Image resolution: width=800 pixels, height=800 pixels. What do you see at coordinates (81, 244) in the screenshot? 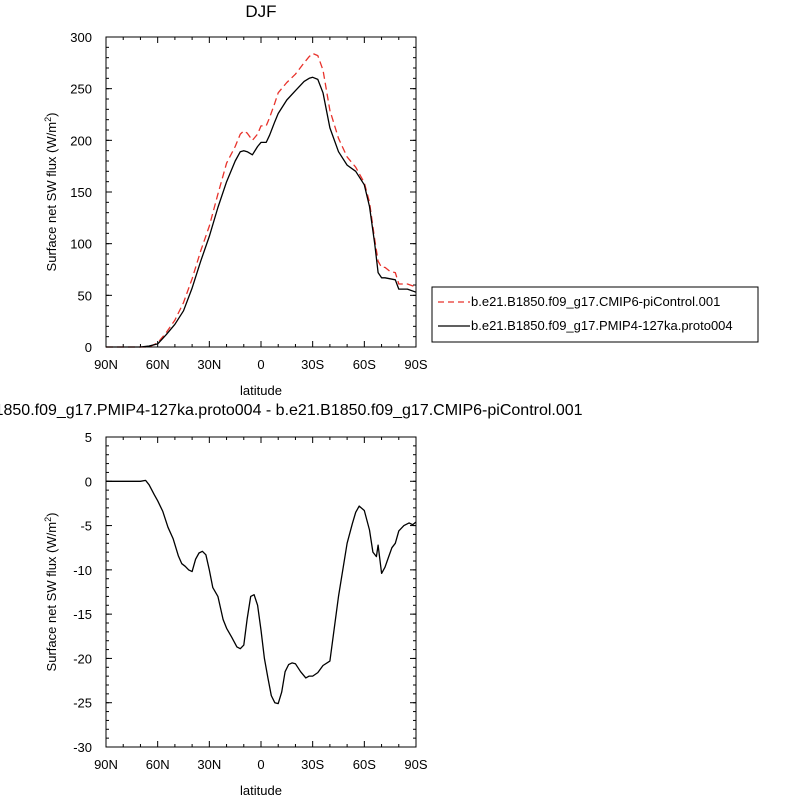
I see `top-y-tick-label: 100` at bounding box center [81, 244].